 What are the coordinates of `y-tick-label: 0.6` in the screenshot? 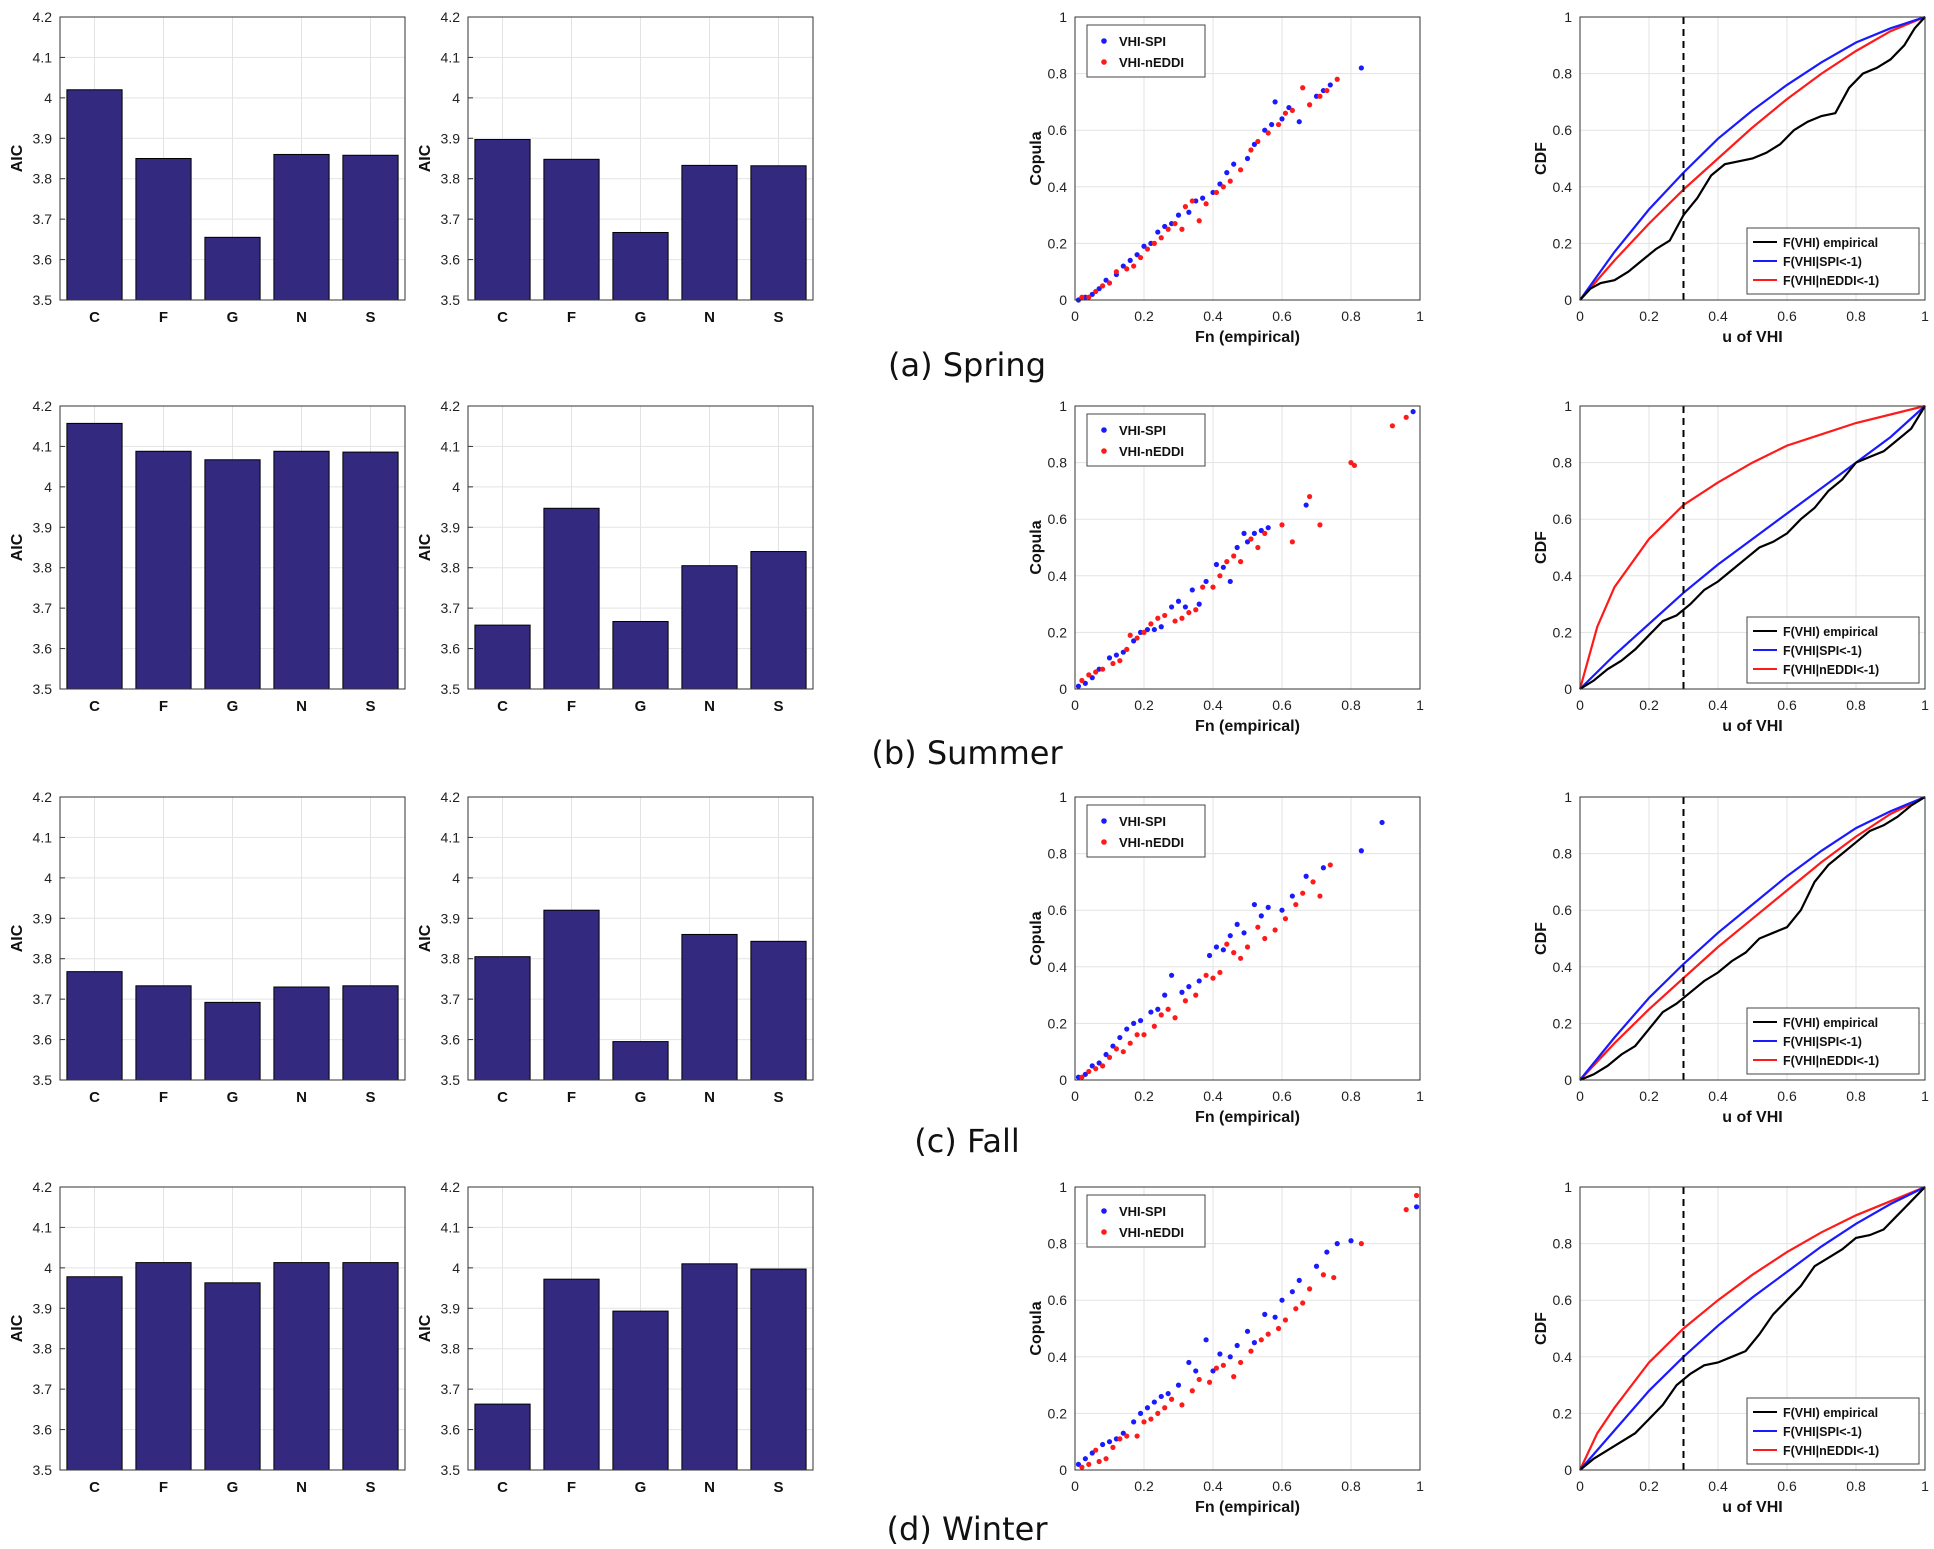 It's located at (1058, 130).